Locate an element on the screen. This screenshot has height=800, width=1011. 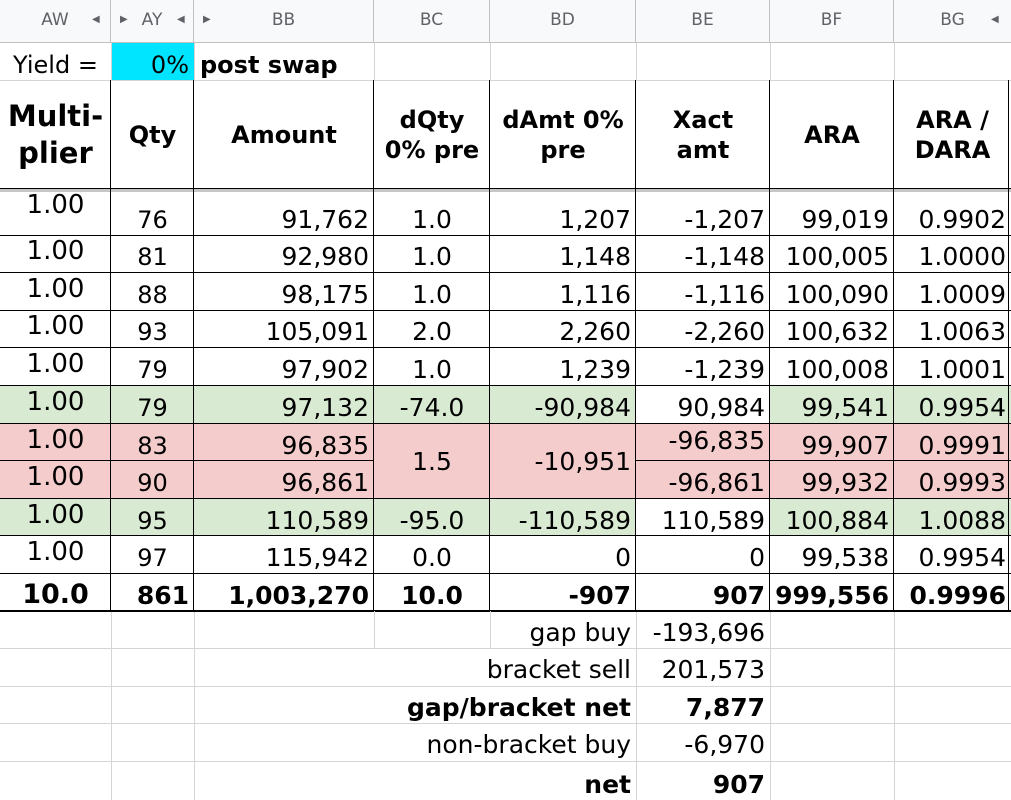
ara-cell: 100,884 is located at coordinates (837, 520).